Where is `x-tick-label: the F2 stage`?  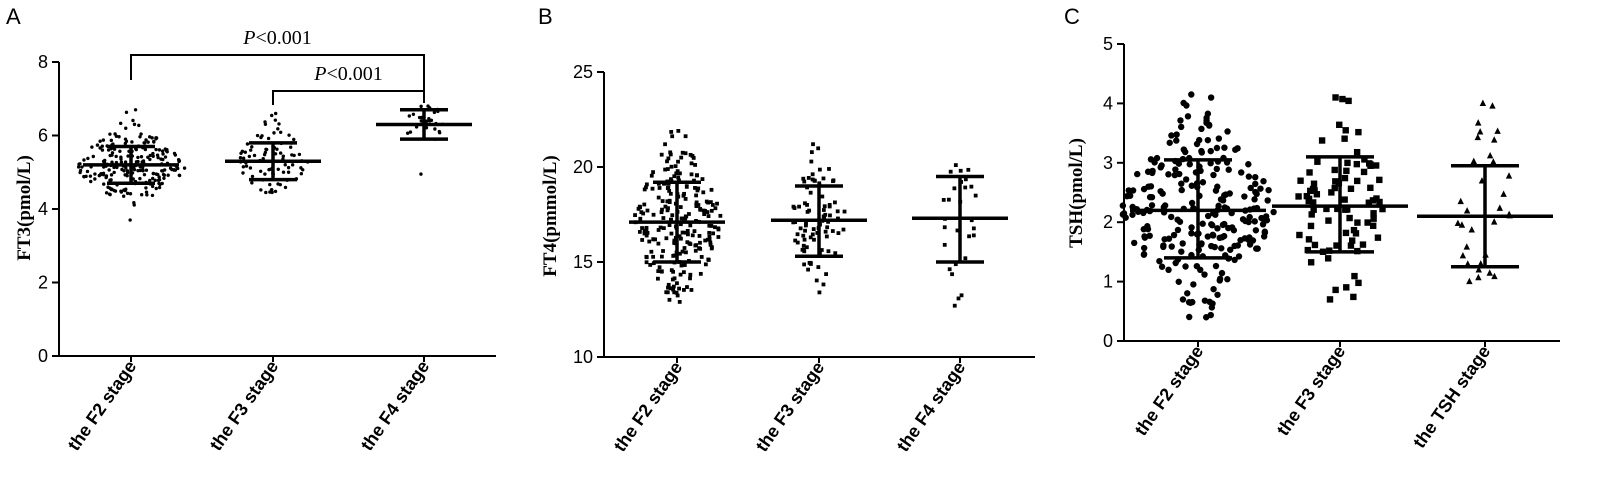
x-tick-label: the F2 stage is located at coordinates (102, 406).